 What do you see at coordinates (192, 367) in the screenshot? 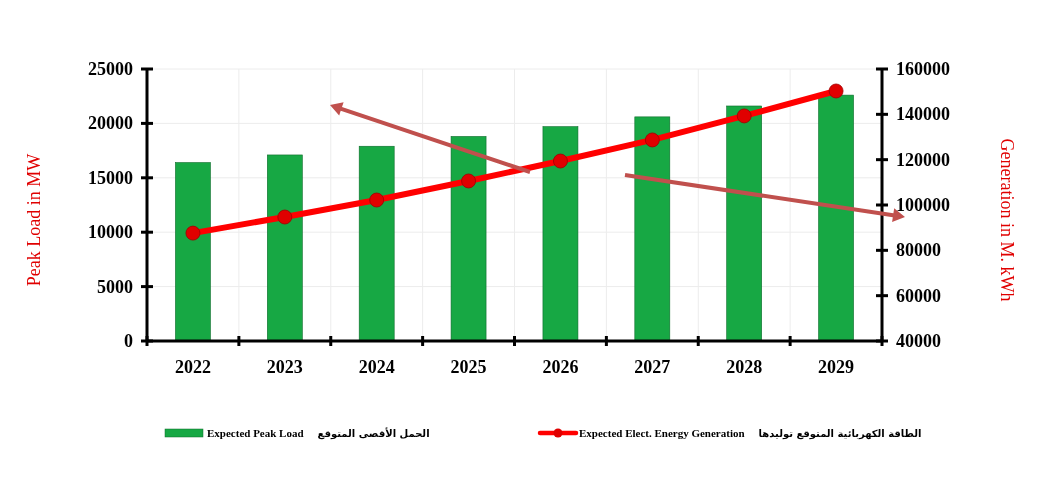
I see `x-tick-label: 2022` at bounding box center [192, 367].